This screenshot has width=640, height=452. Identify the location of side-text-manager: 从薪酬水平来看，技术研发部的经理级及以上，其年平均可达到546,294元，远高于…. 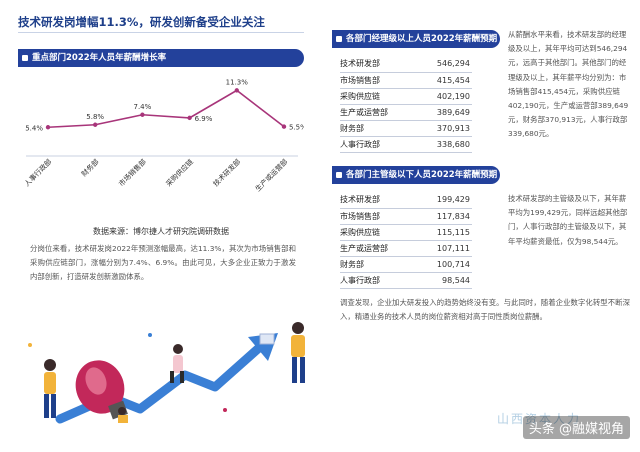
(568, 84).